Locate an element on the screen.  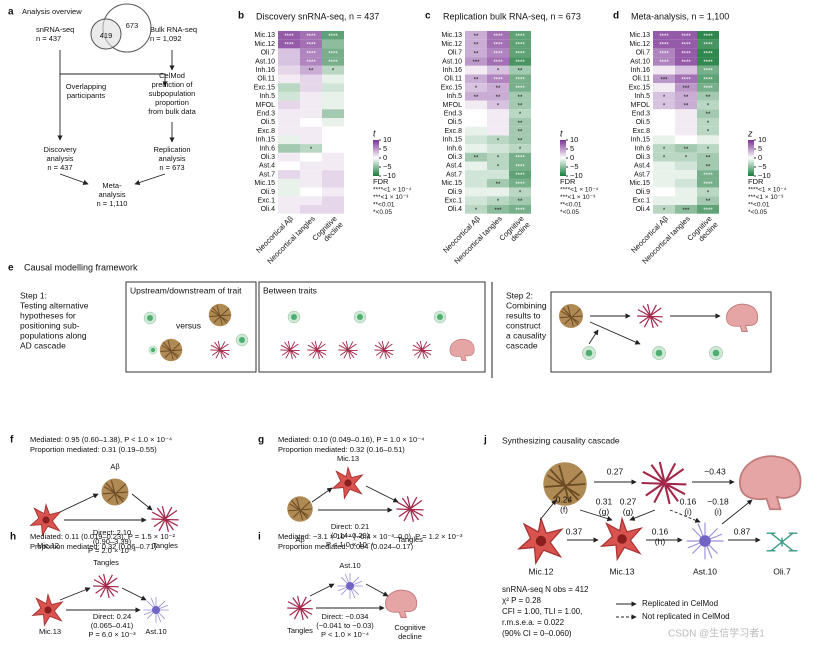
node-label: Meta- is located at coordinates (112, 185).